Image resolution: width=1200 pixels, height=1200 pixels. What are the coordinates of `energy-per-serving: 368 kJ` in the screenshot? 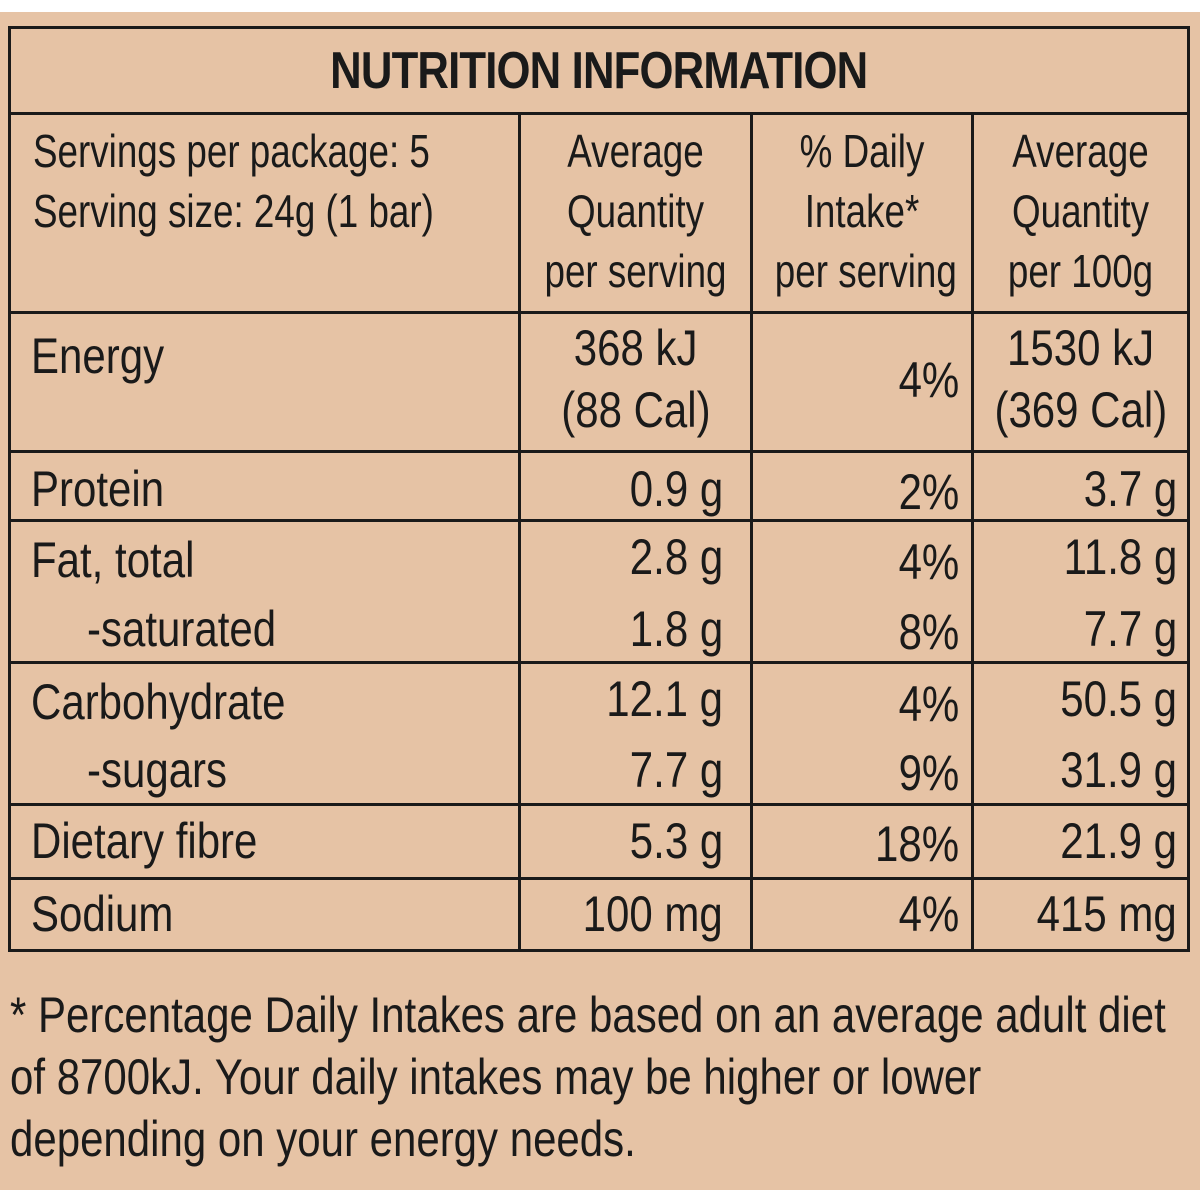 It's located at (635, 348).